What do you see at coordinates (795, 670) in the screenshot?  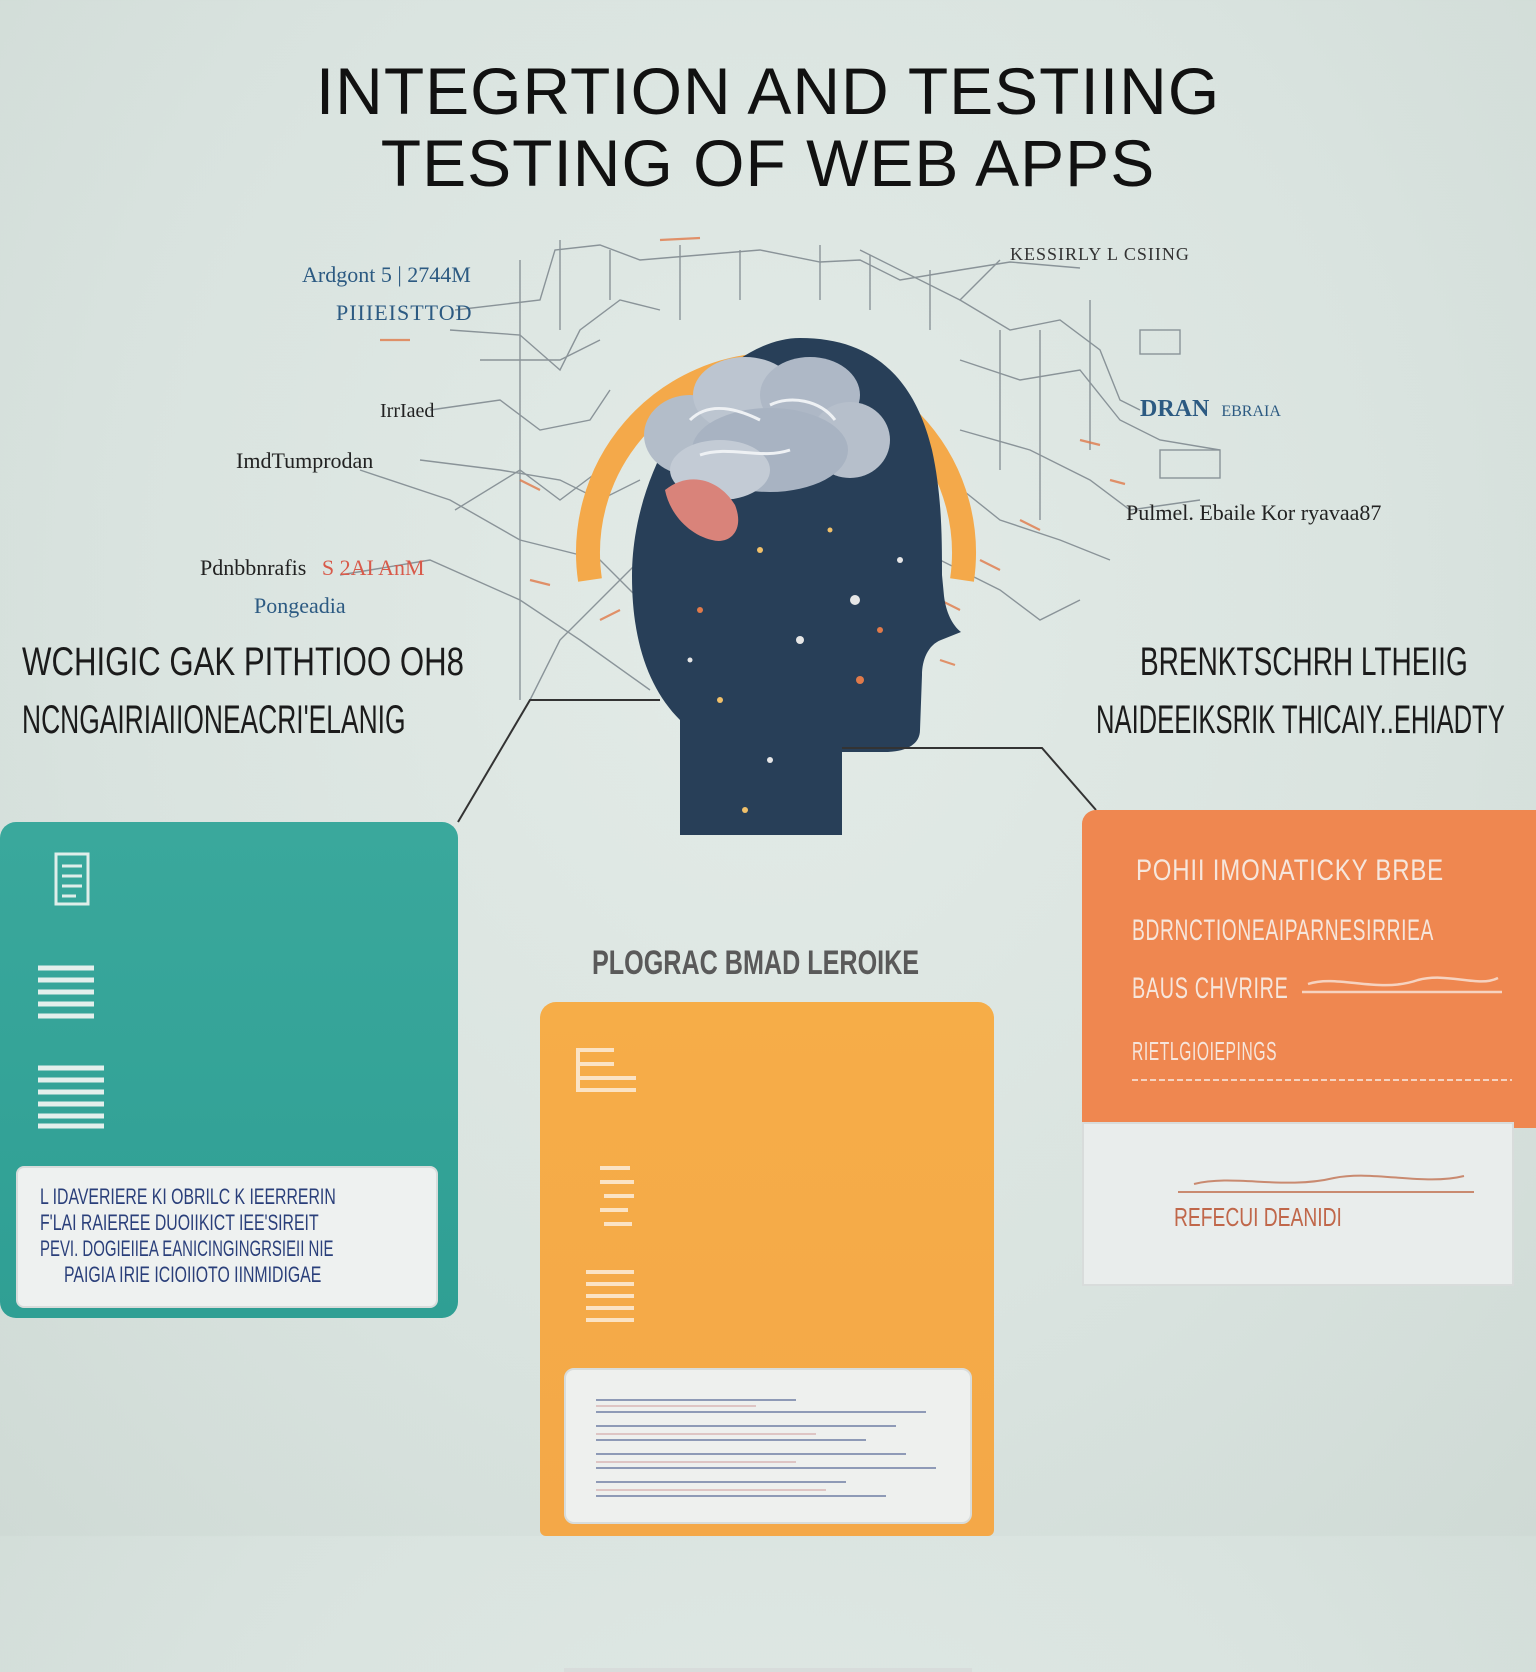 I see `head-speckles` at bounding box center [795, 670].